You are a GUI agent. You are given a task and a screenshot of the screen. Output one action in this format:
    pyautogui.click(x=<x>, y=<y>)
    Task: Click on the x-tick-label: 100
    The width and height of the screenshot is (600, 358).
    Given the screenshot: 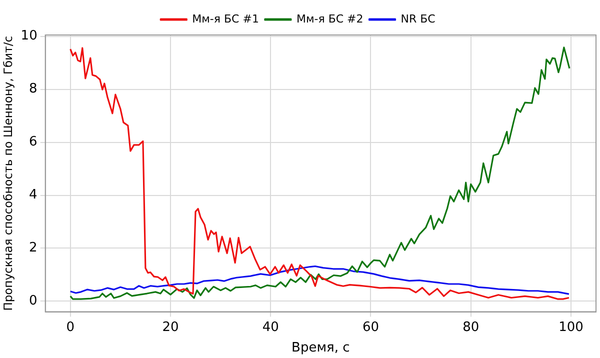 What is the action you would take?
    pyautogui.click(x=571, y=327)
    